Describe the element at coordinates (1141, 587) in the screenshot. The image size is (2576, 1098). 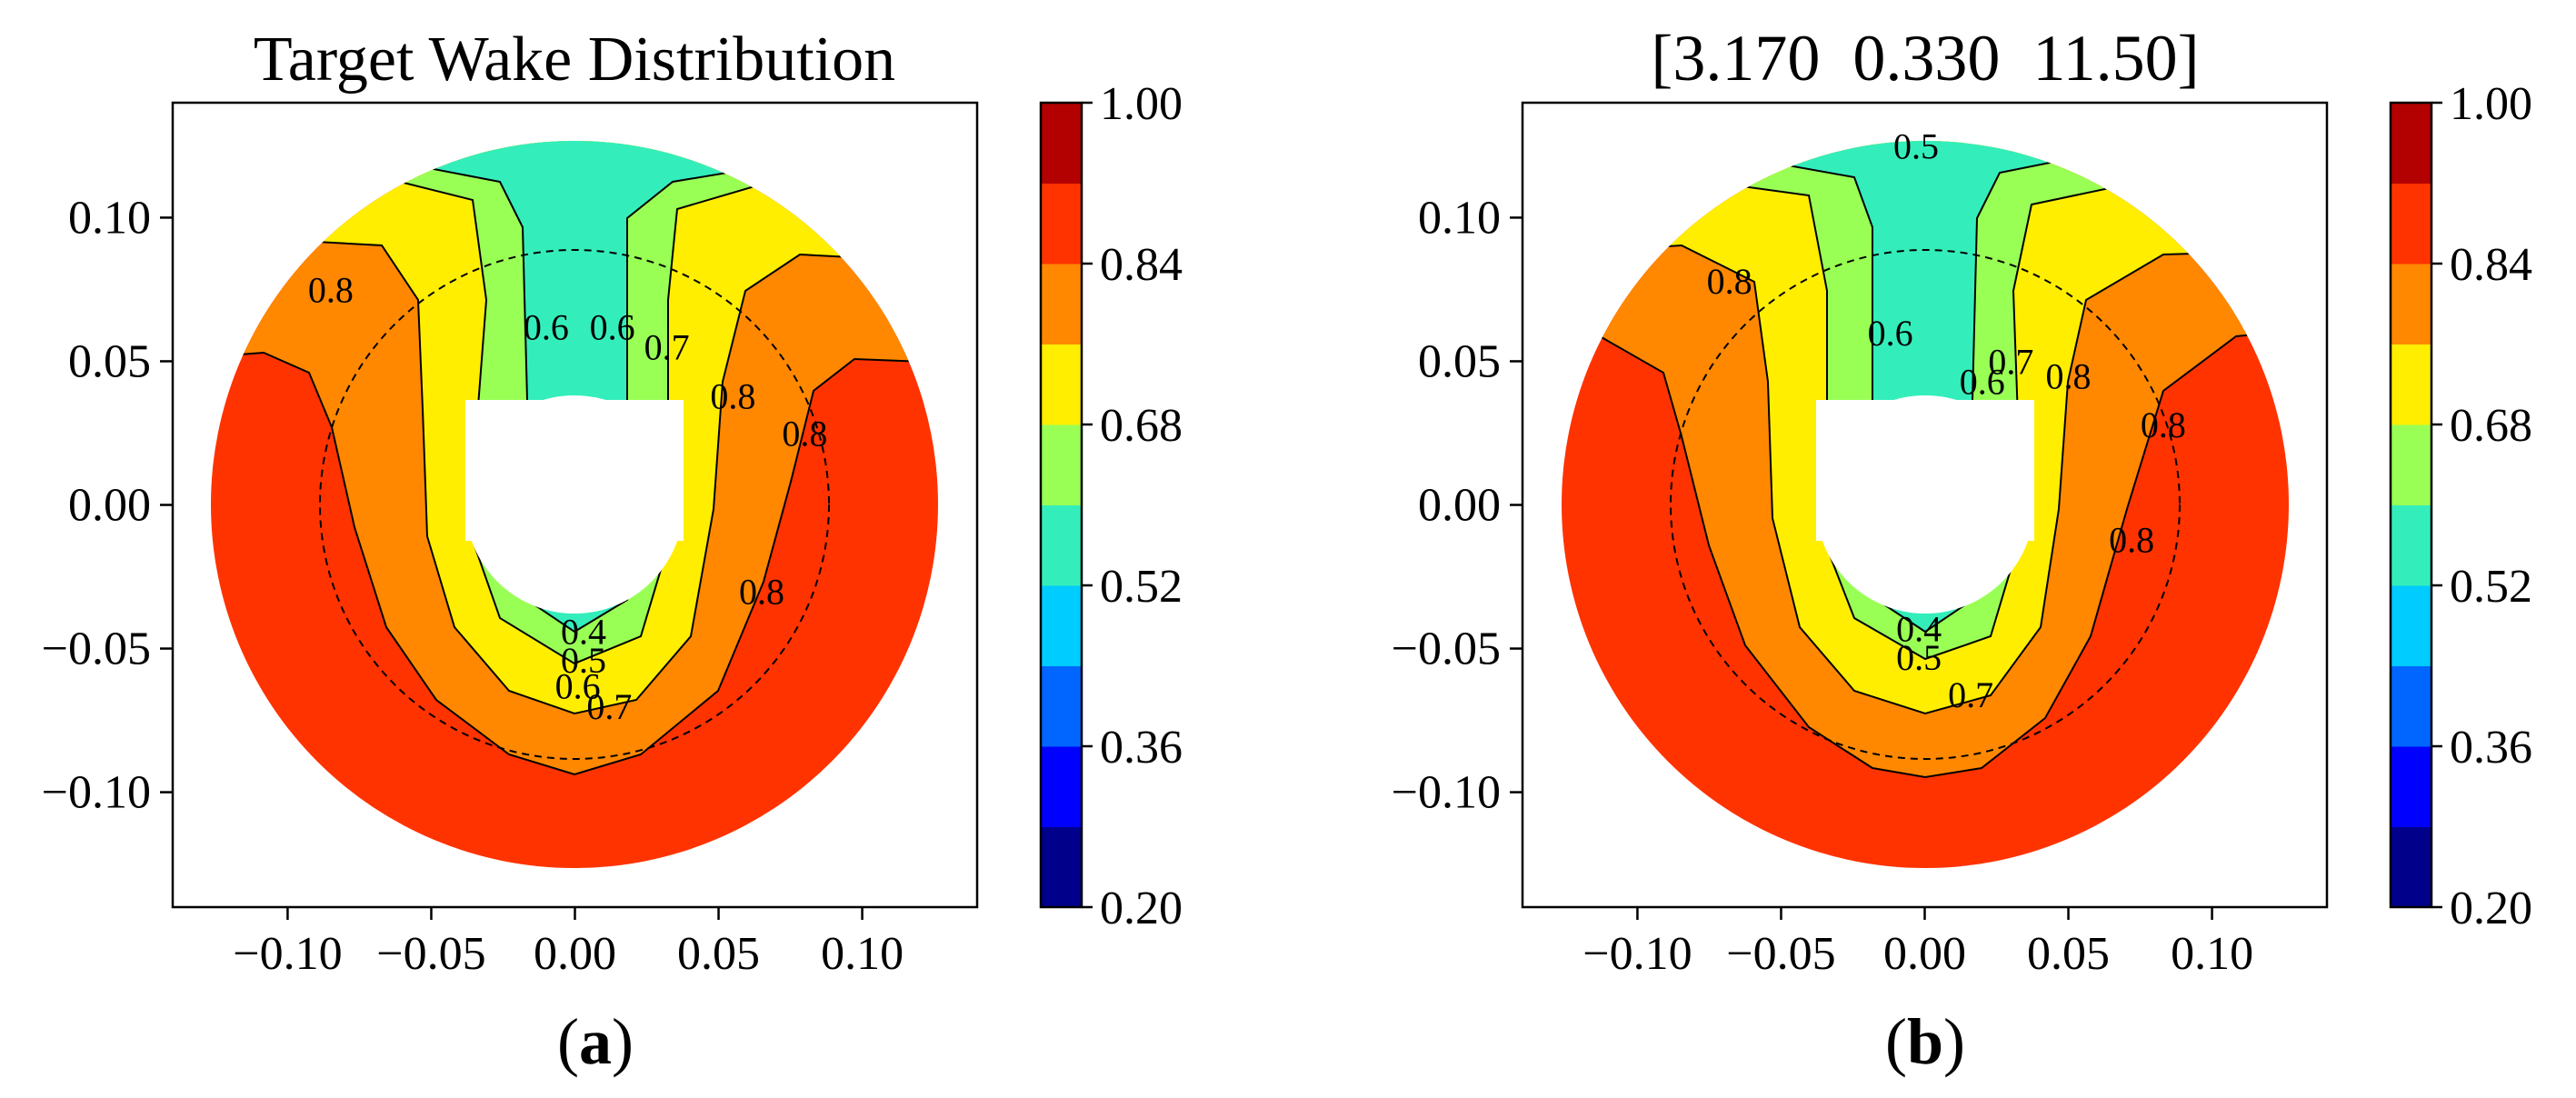
I see `colorbar-tick-label-a: 0.52` at that location.